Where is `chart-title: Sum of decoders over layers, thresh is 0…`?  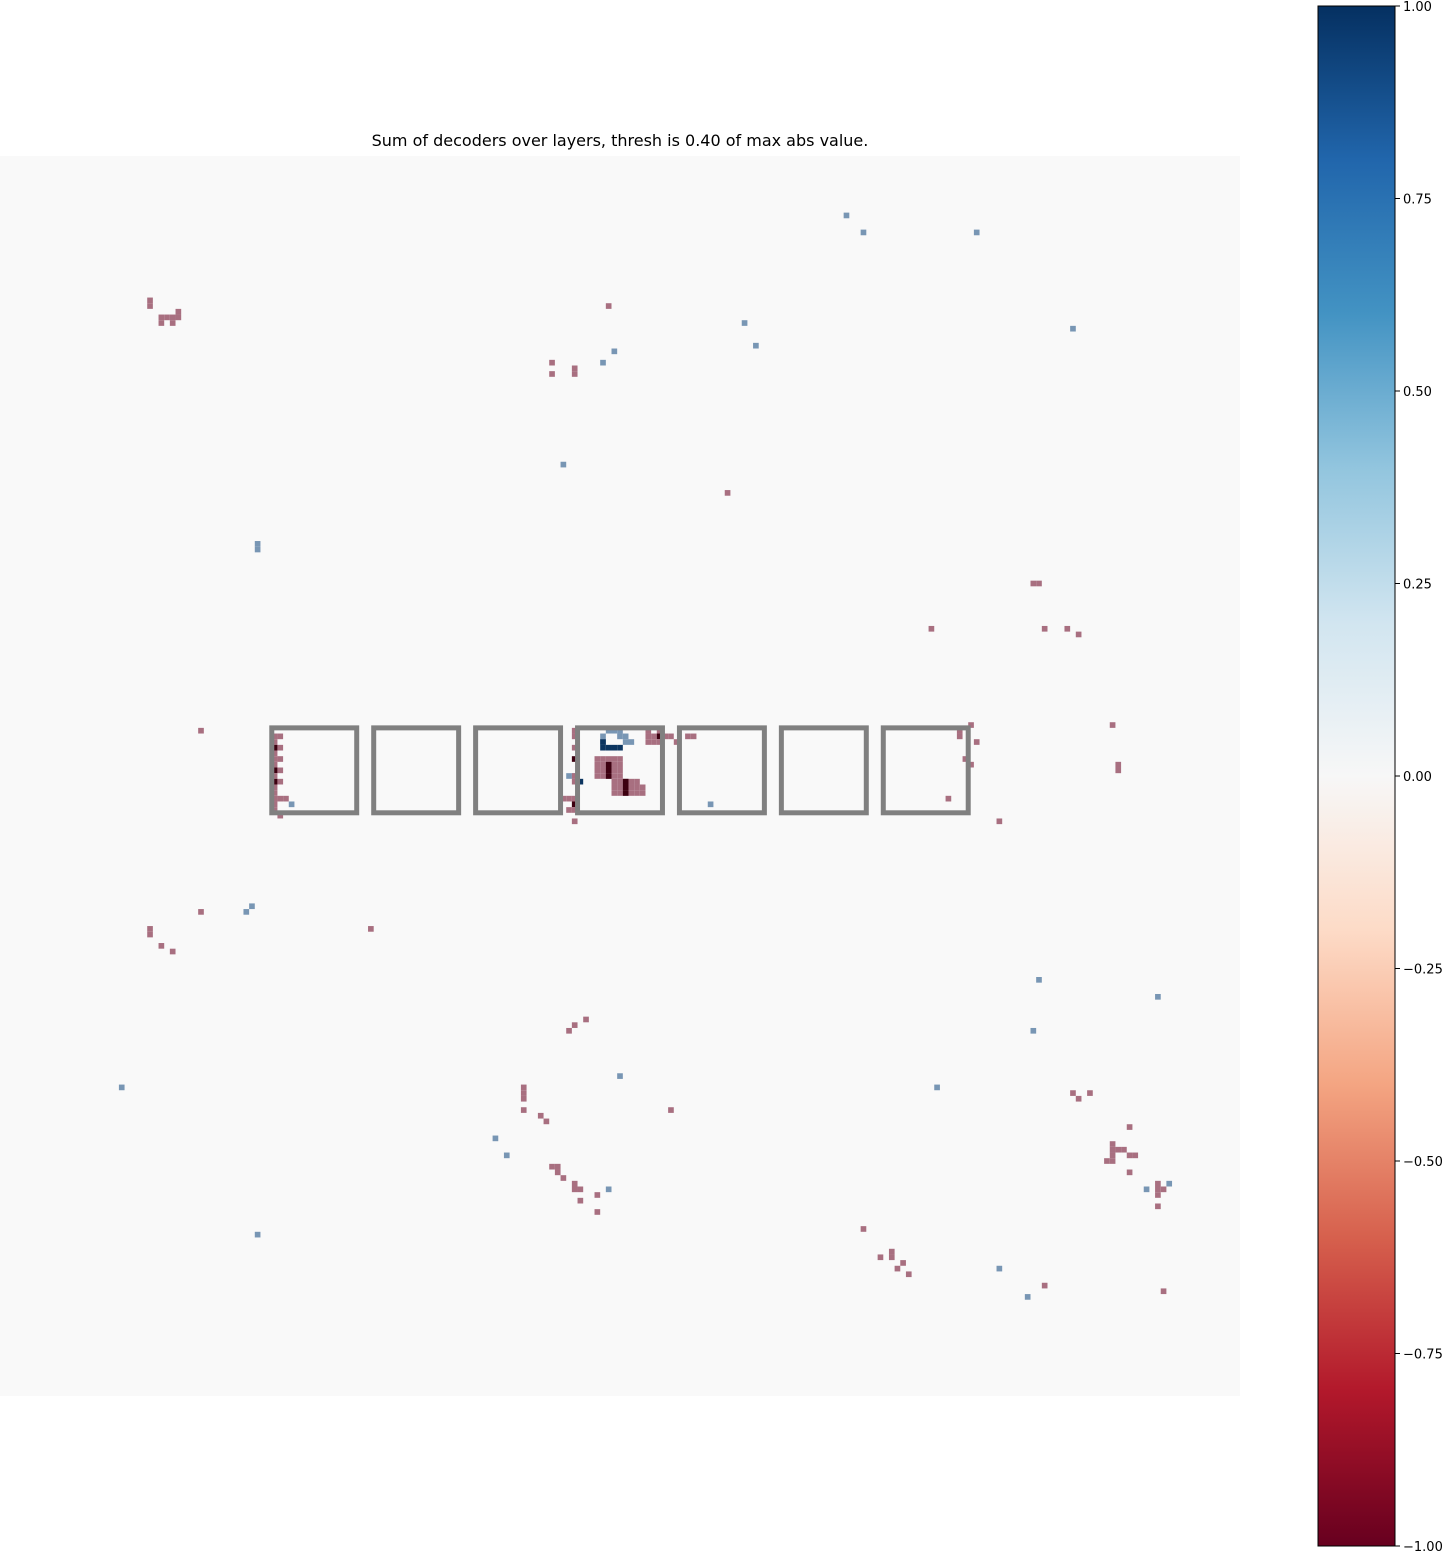 chart-title: Sum of decoders over layers, thresh is 0… is located at coordinates (620, 140).